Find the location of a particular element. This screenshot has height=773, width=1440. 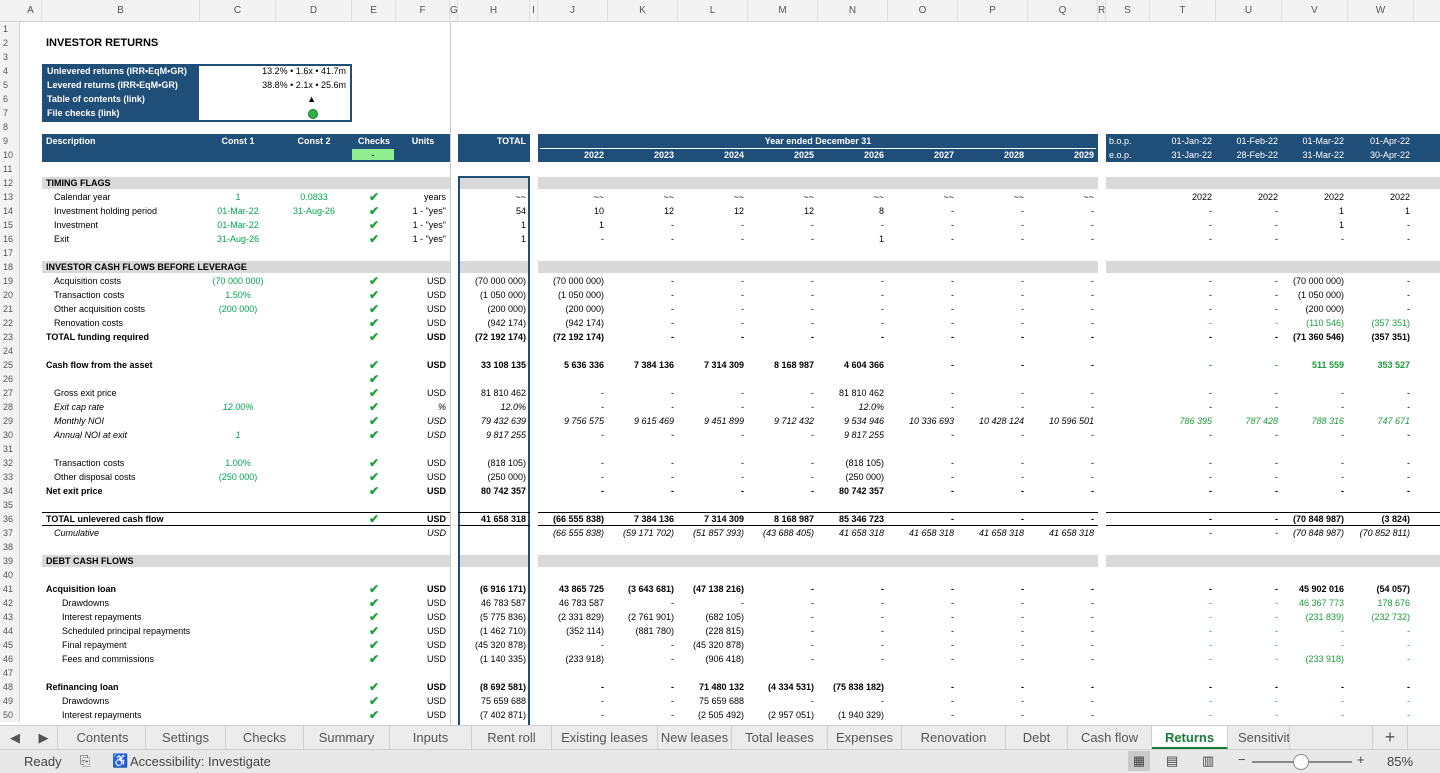

column-header: V is located at coordinates (1315, 11).